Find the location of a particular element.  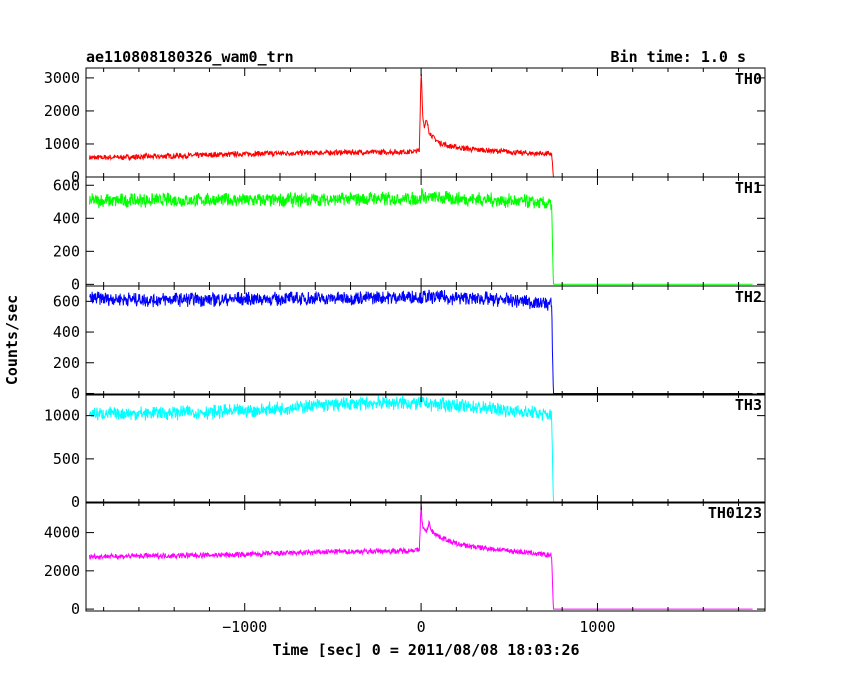

series-line-th1 is located at coordinates (421, 236).